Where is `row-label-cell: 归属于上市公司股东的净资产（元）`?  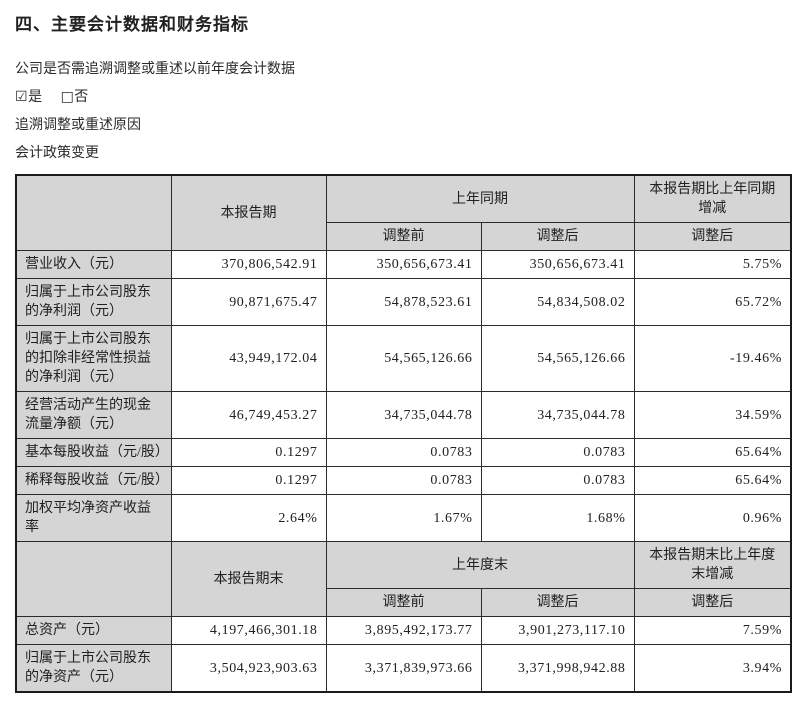 row-label-cell: 归属于上市公司股东的净资产（元） is located at coordinates (93, 668).